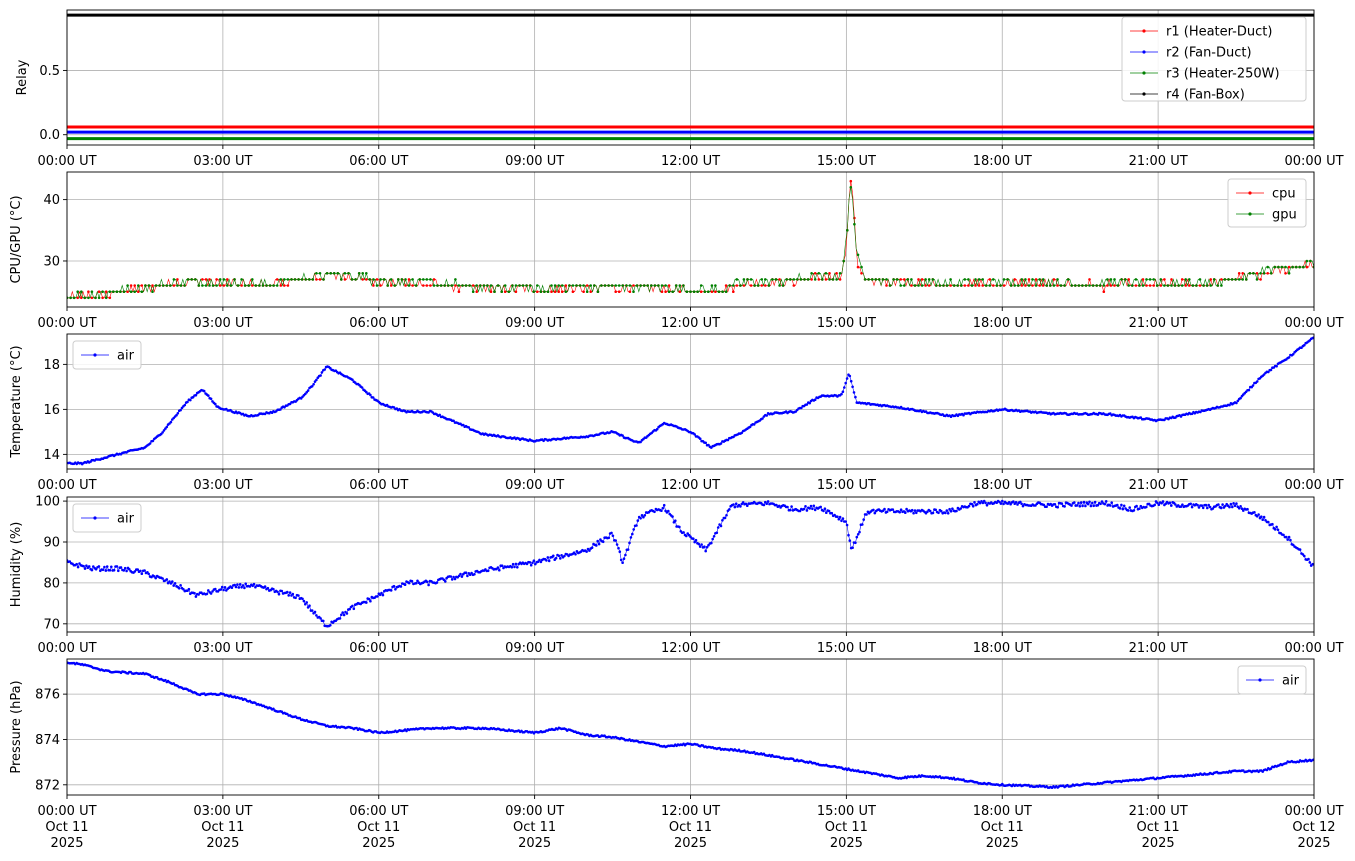 The image size is (1355, 861). I want to click on y-tick-label: 874, so click(47, 740).